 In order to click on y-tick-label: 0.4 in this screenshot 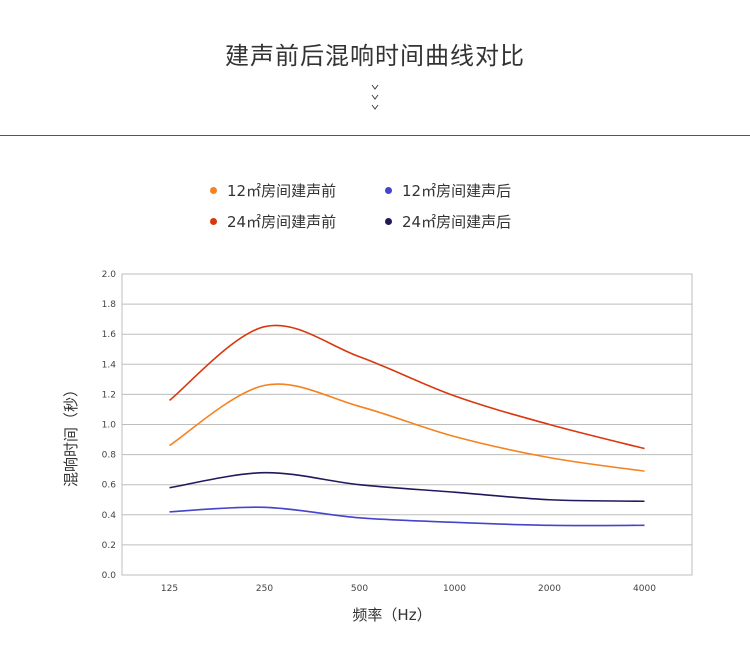, I will do `click(109, 516)`.